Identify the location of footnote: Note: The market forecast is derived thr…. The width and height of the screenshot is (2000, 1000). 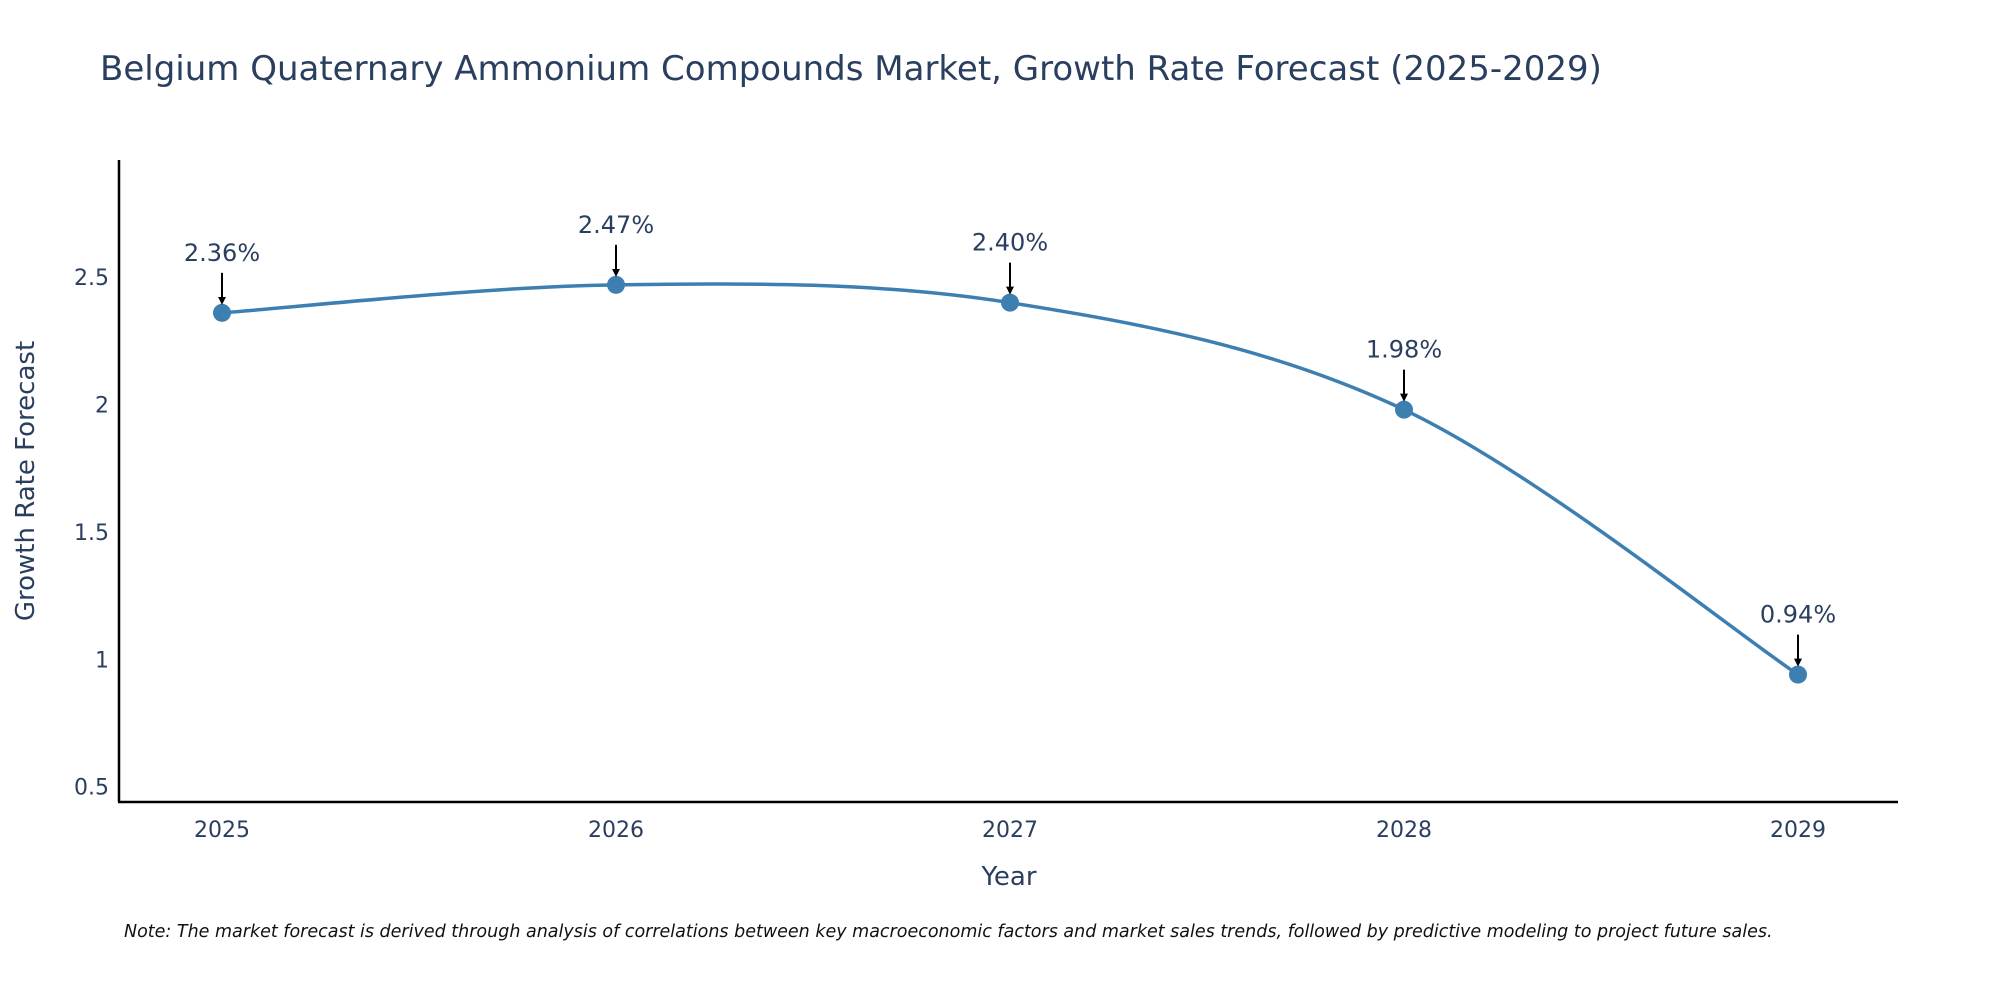
(948, 932).